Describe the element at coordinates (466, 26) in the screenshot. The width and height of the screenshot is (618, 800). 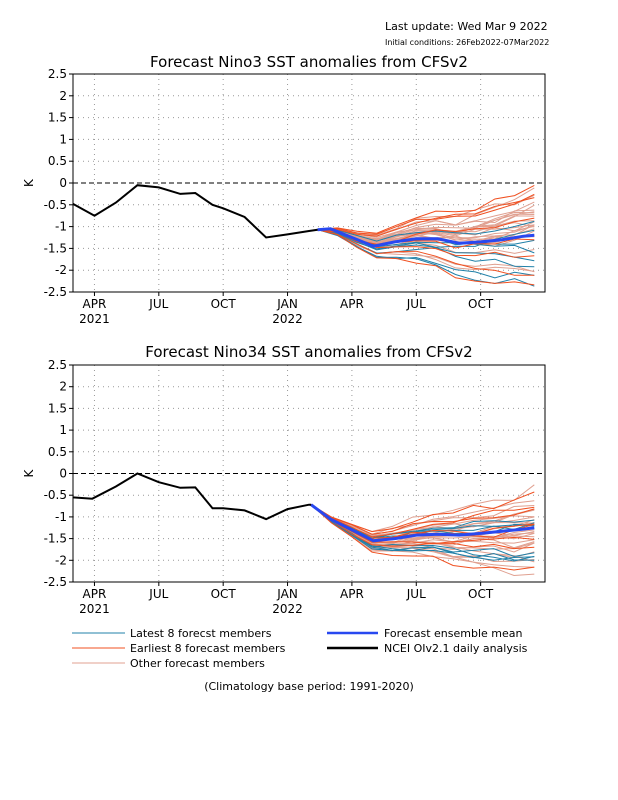
I see `last-update-text: Last update: Wed Mar 9 2022` at that location.